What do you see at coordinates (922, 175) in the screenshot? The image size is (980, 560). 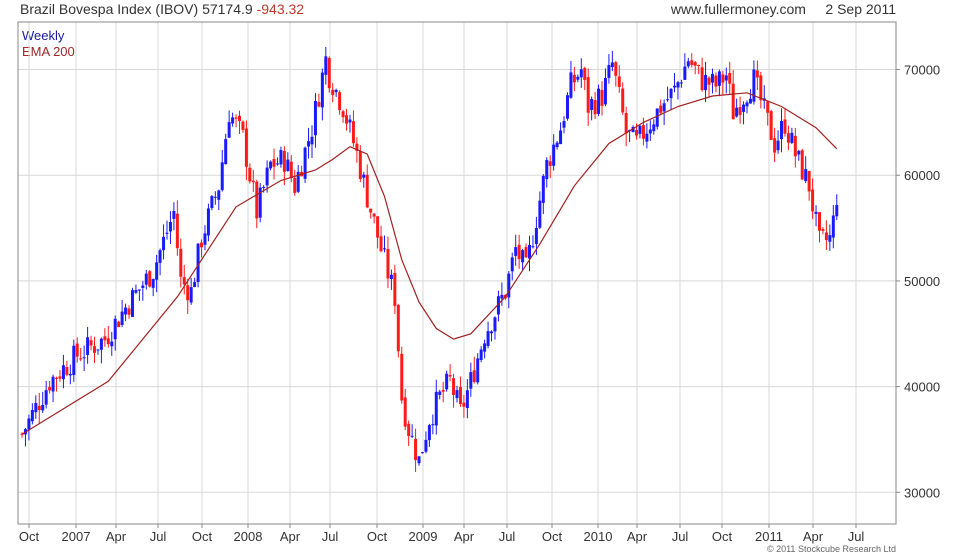 I see `y-tick-label: 60000` at bounding box center [922, 175].